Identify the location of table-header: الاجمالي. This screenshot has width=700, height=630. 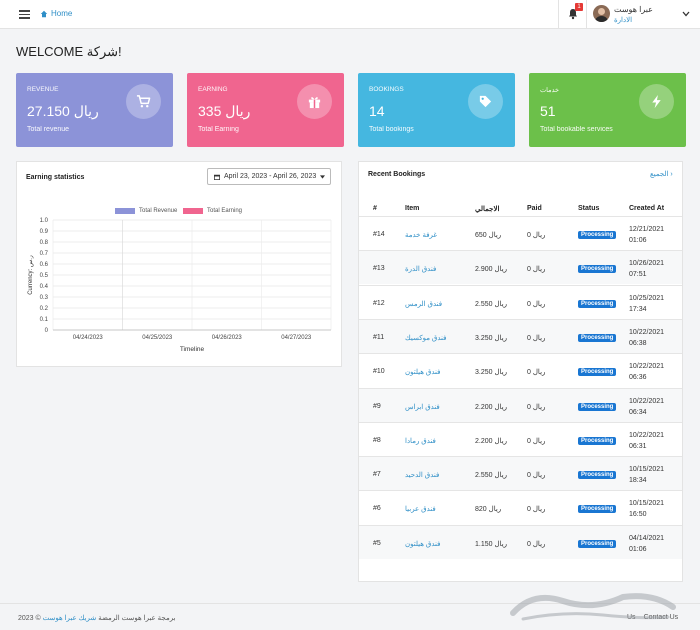
(487, 209).